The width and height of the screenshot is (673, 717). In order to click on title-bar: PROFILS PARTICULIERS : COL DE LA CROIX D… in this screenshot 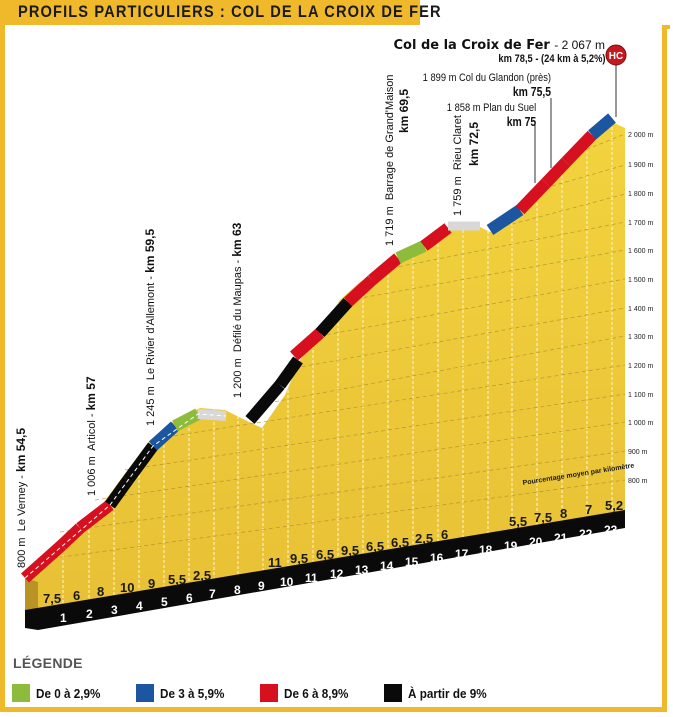, I will do `click(220, 12)`.